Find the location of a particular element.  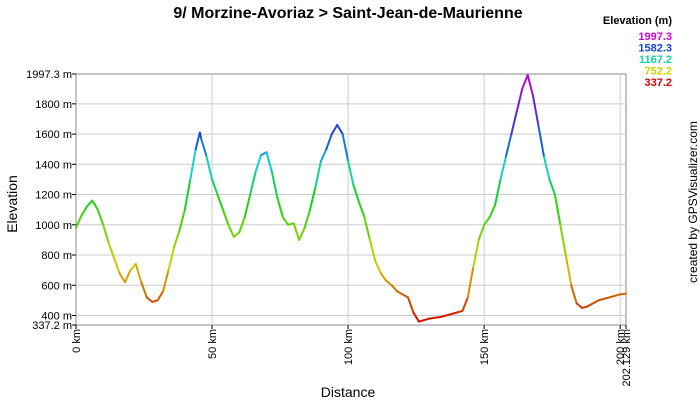

x-tick-label: 202.129 km is located at coordinates (627, 357).